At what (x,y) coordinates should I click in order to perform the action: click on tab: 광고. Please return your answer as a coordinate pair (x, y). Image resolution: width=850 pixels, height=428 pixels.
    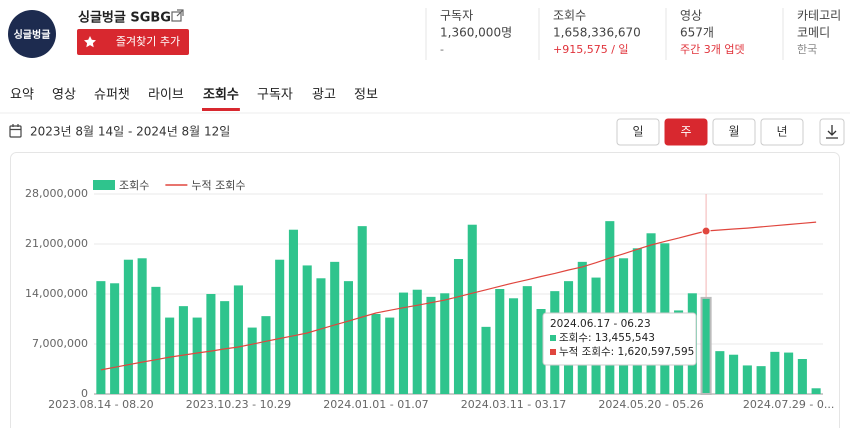
    Looking at the image, I should click on (324, 95).